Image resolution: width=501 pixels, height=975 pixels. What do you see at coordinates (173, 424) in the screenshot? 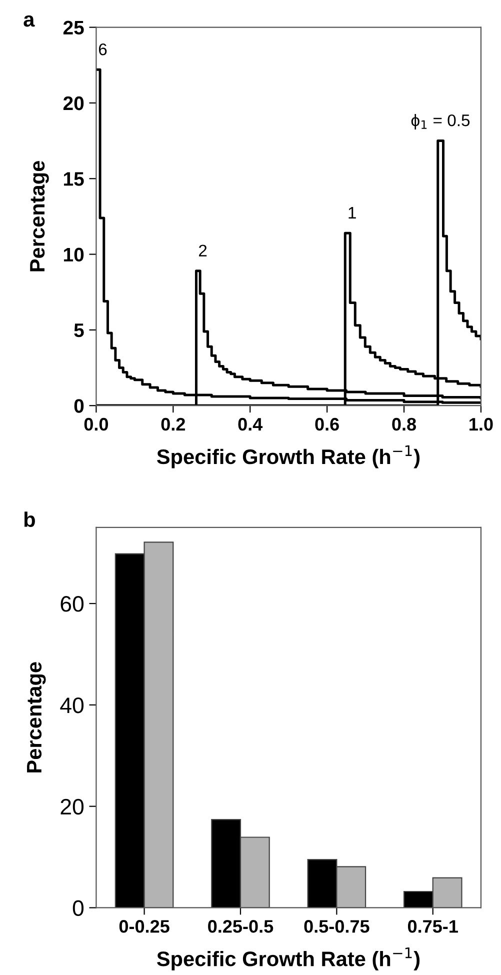
I see `x-tick-label: 0.2` at bounding box center [173, 424].